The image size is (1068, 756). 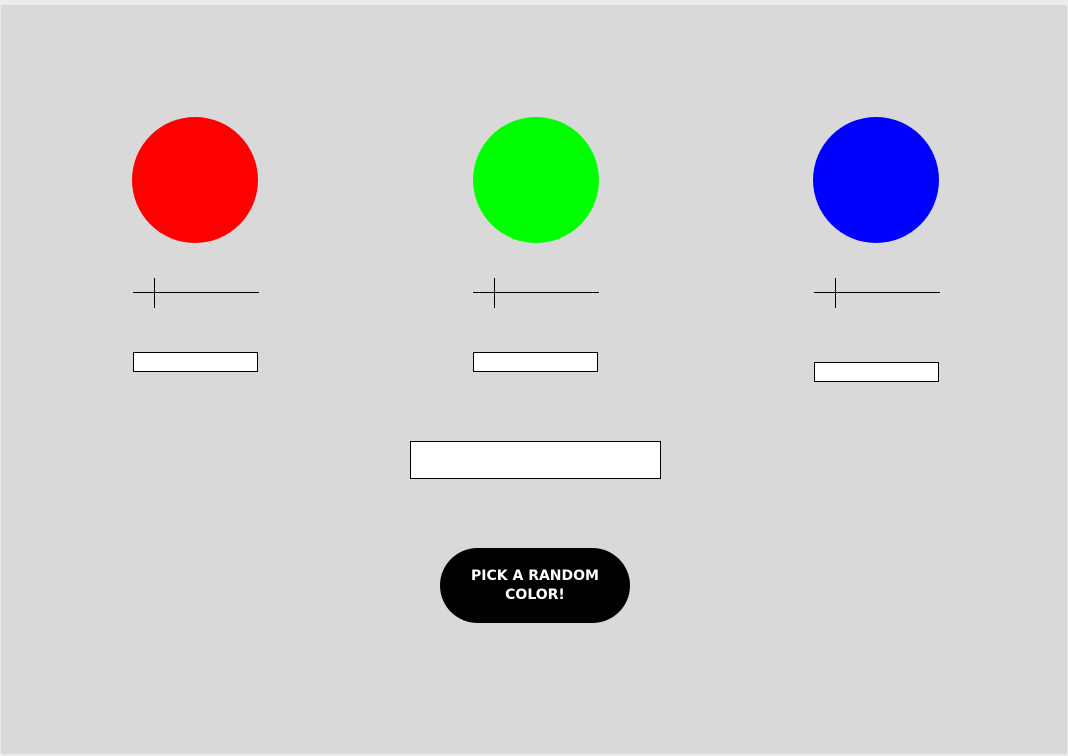 I want to click on green-slider-track, so click(x=536, y=292).